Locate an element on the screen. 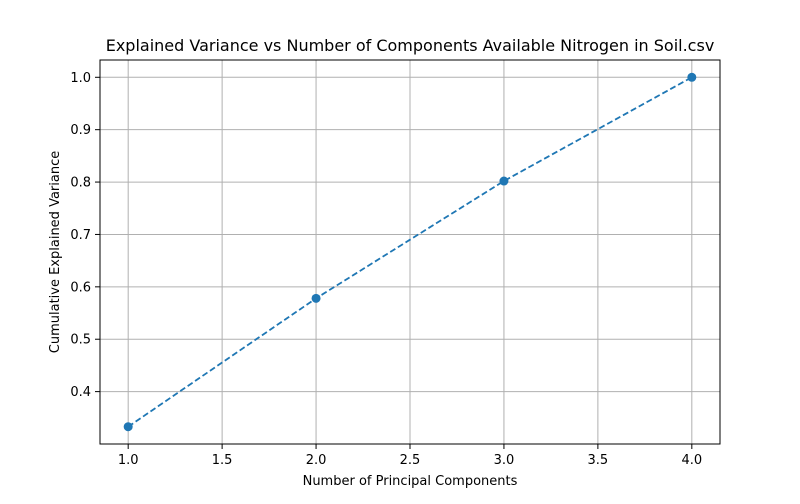 Image resolution: width=800 pixels, height=504 pixels. y-tick-label: 0.6 is located at coordinates (80, 287).